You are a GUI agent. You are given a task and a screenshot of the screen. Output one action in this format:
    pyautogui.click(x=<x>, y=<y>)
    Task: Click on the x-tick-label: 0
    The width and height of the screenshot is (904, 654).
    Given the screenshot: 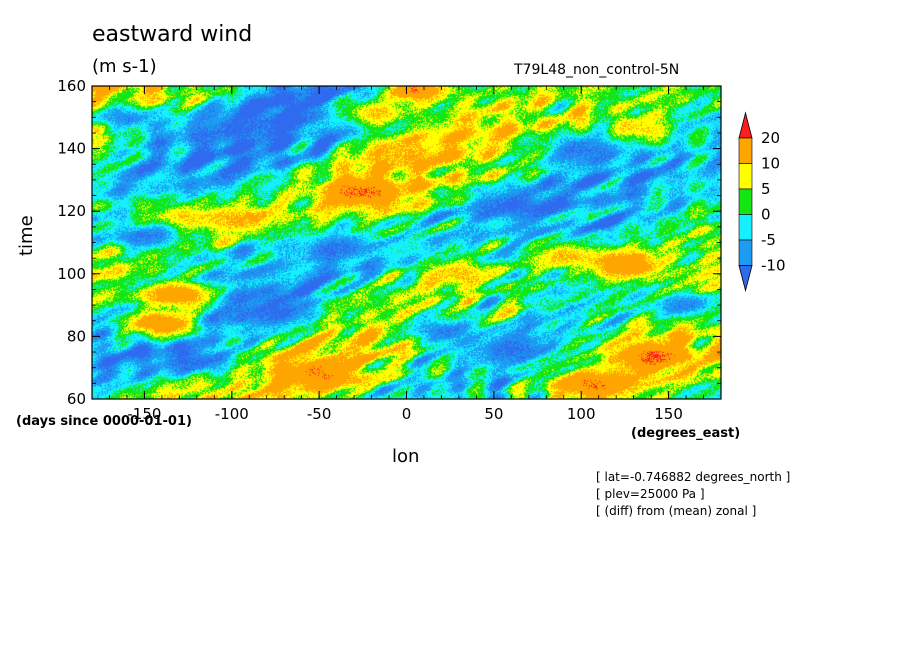 What is the action you would take?
    pyautogui.click(x=407, y=414)
    